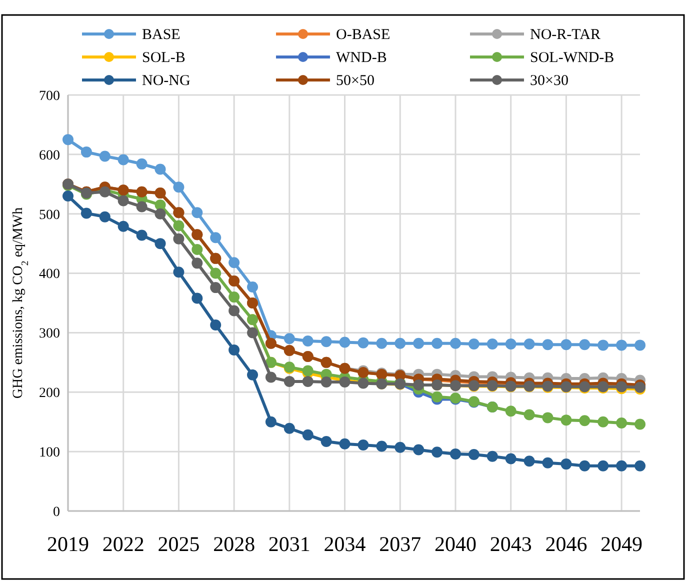 The image size is (686, 581). What do you see at coordinates (166, 81) in the screenshot?
I see `legend-label: NO-NG` at bounding box center [166, 81].